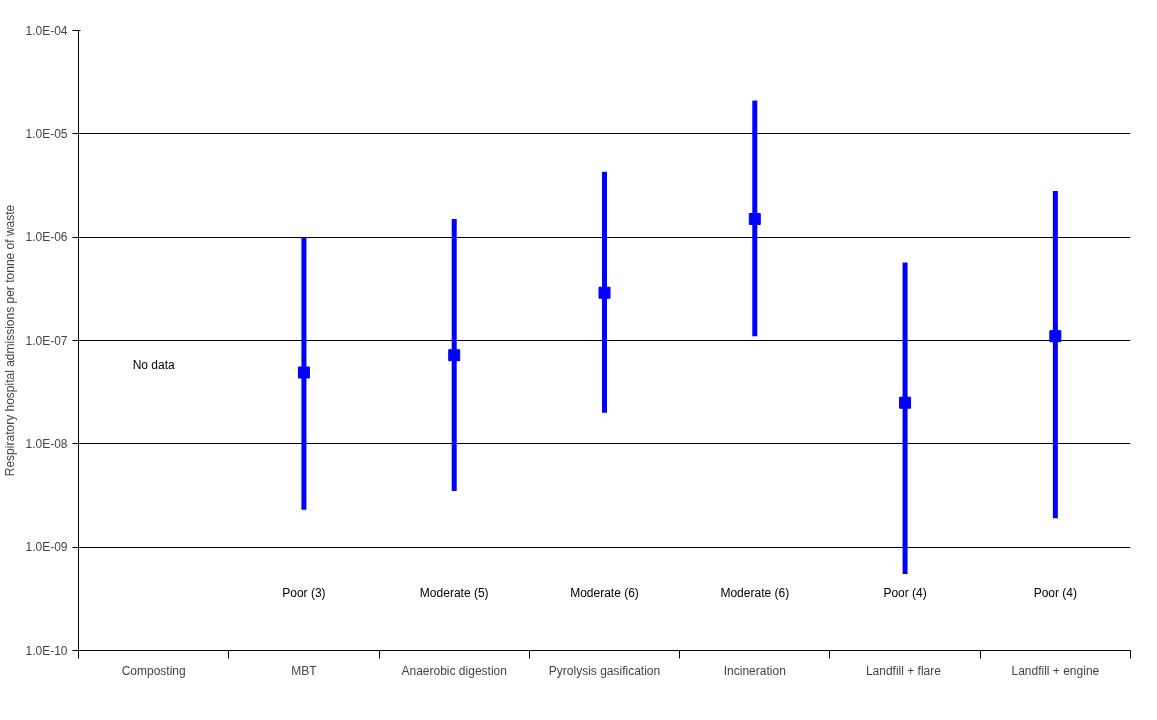  What do you see at coordinates (46, 443) in the screenshot?
I see `y-tick-label: 1.0E-08` at bounding box center [46, 443].